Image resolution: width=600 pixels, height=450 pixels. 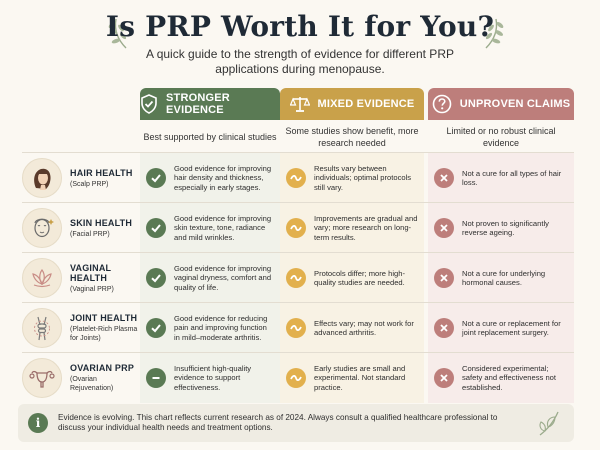 What do you see at coordinates (89, 184) in the screenshot?
I see `application-subtitle: (Scalp PRP)` at bounding box center [89, 184].